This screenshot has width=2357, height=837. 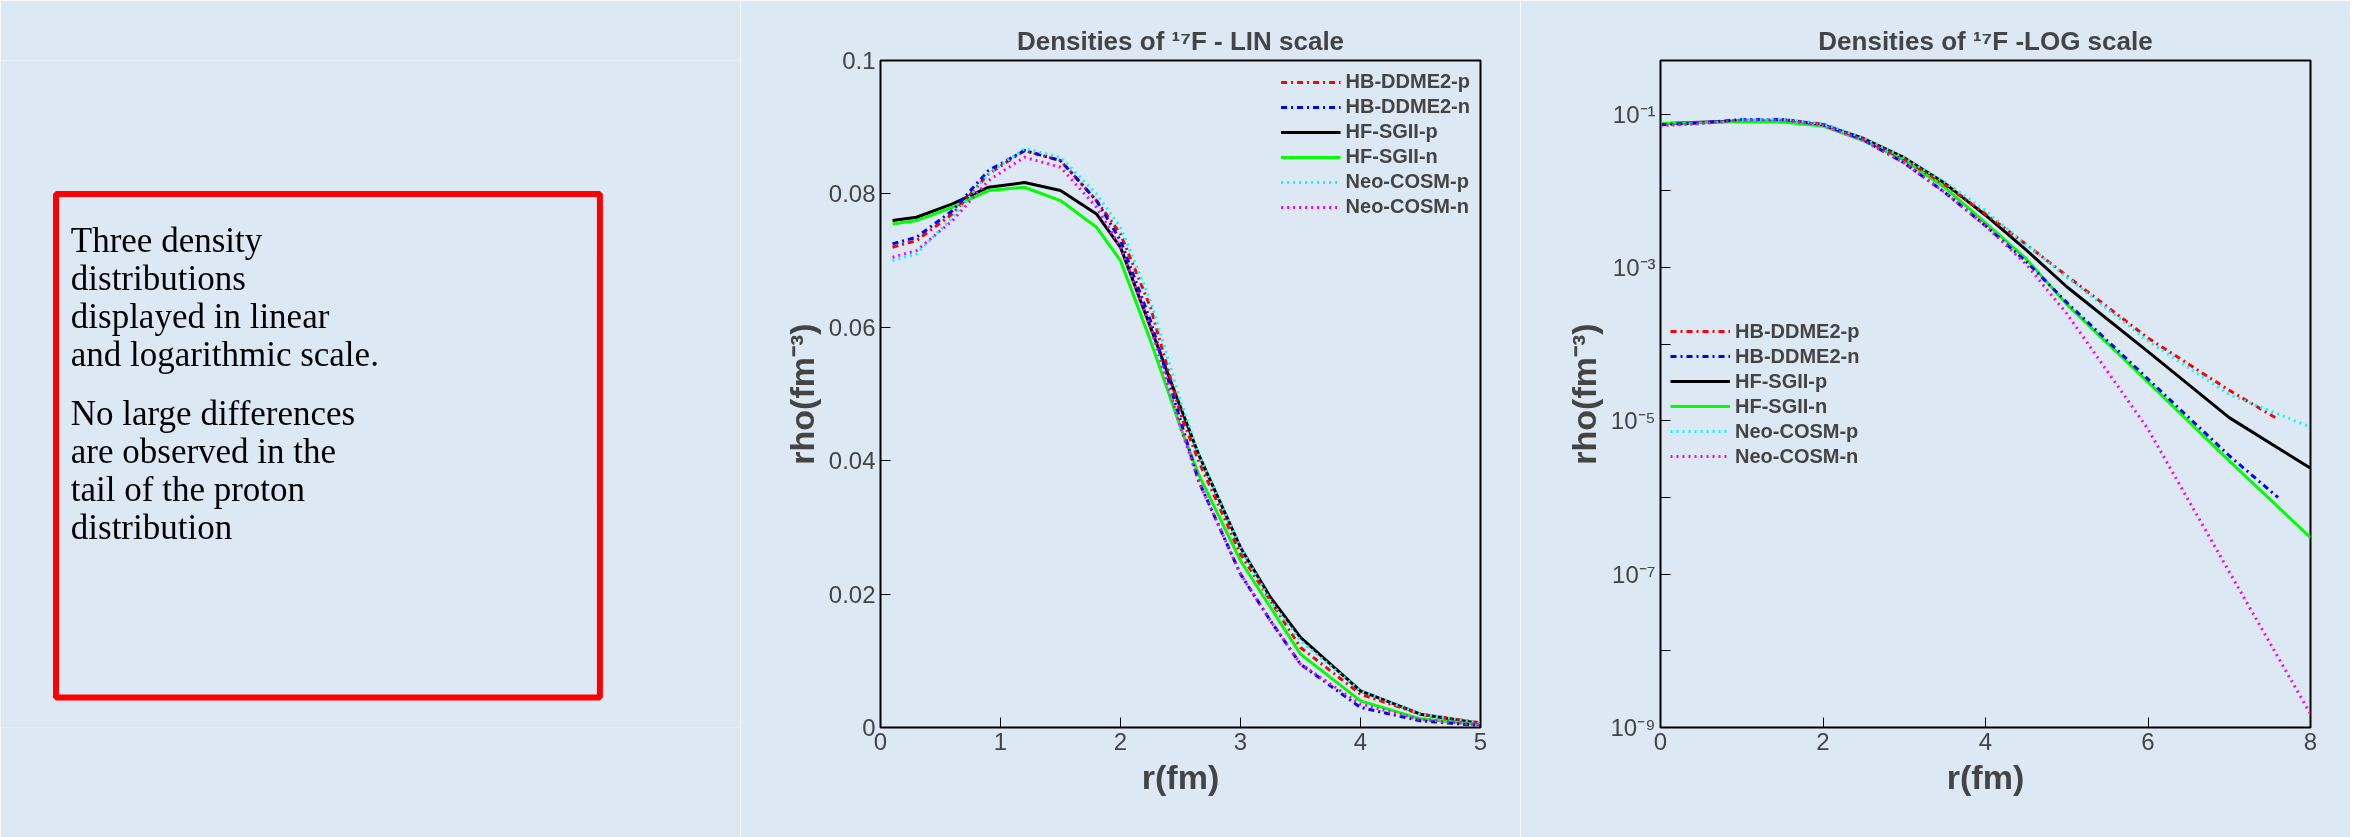 I want to click on chart-title: Densities of ¹⁷F -LOG scale, so click(x=1985, y=40).